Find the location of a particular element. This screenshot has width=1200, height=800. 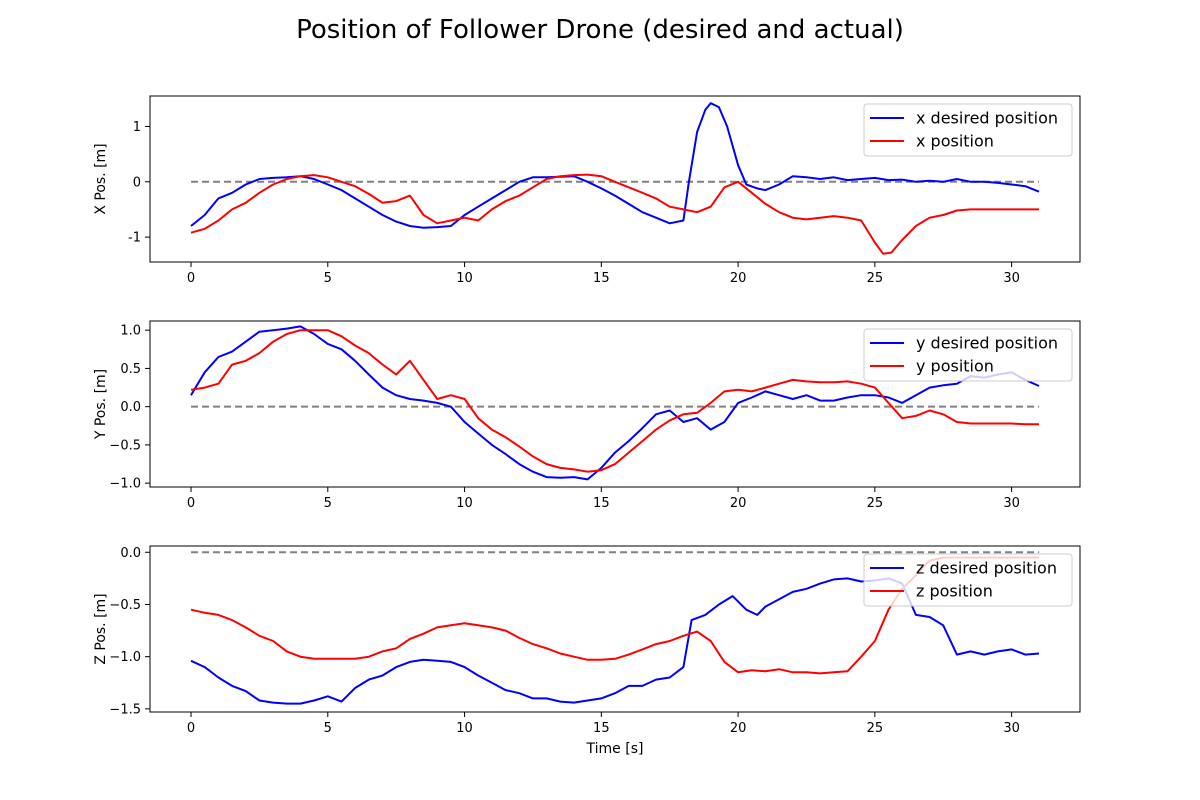

legend: y desired position y position is located at coordinates (968, 355).